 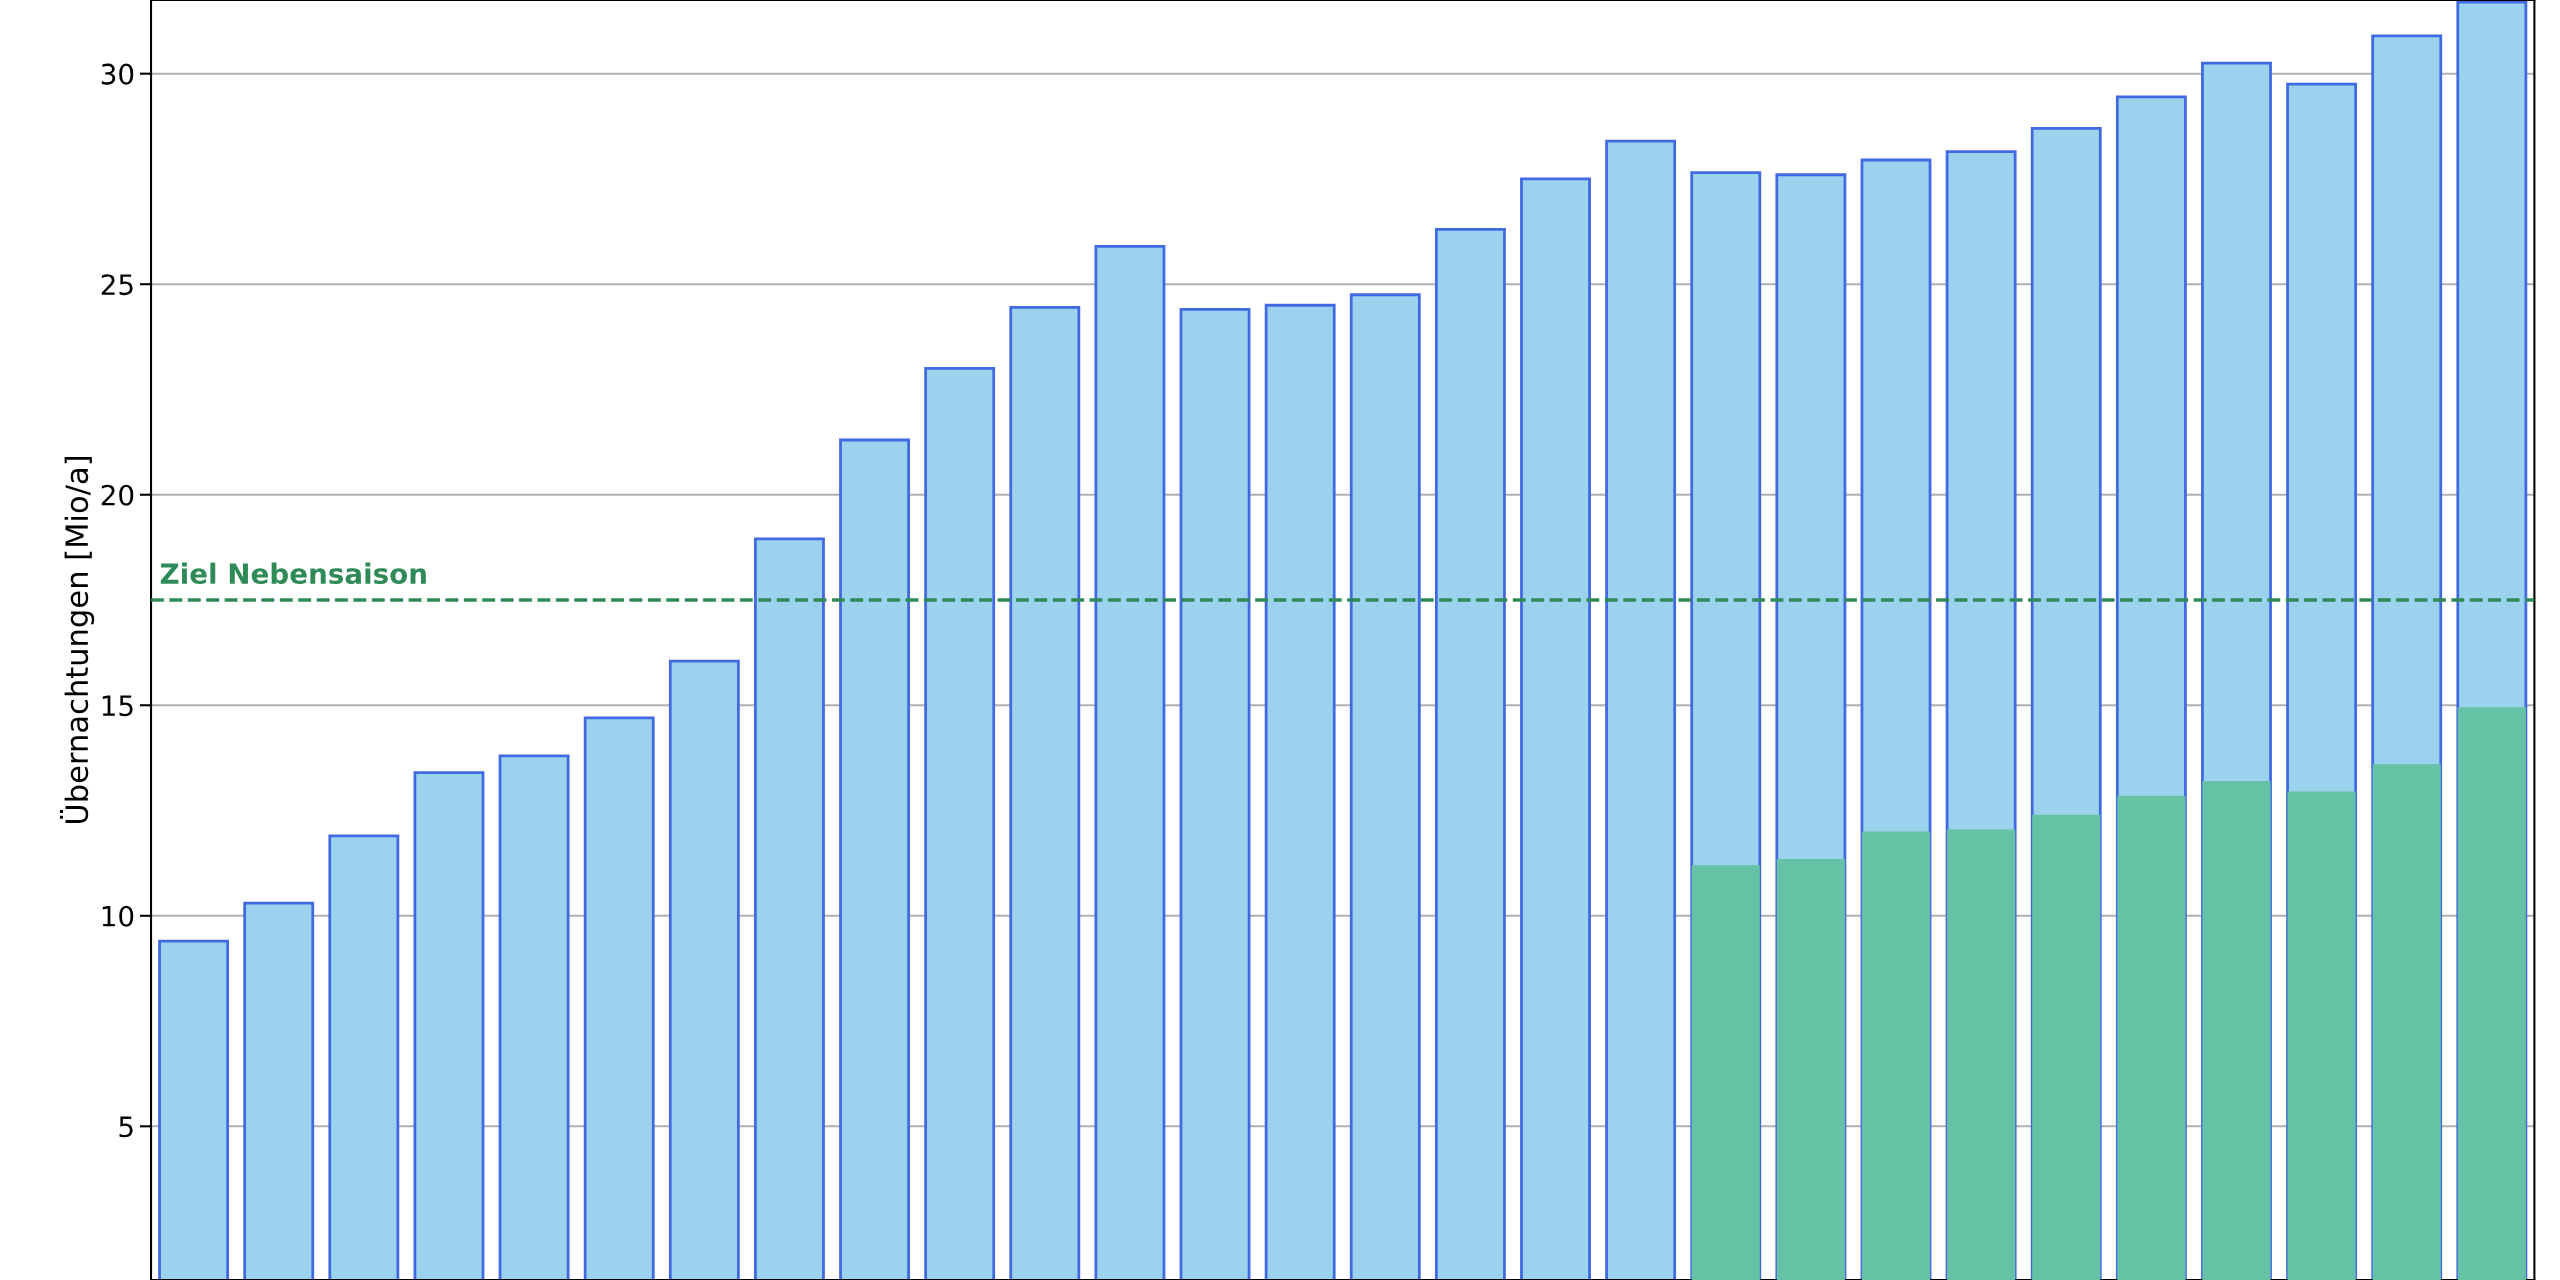 What do you see at coordinates (117, 74) in the screenshot?
I see `y-tick-label: 30` at bounding box center [117, 74].